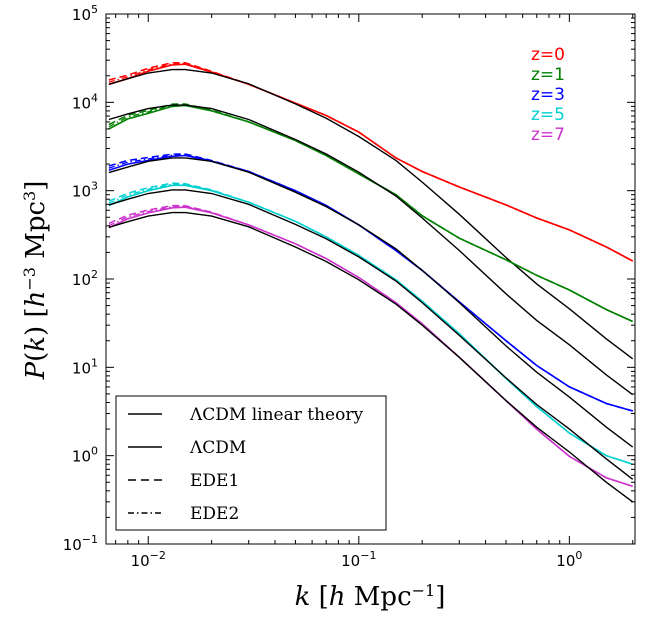 The height and width of the screenshot is (617, 652). Describe the element at coordinates (358, 559) in the screenshot. I see `x-tick-label: 10⁻¹` at that location.